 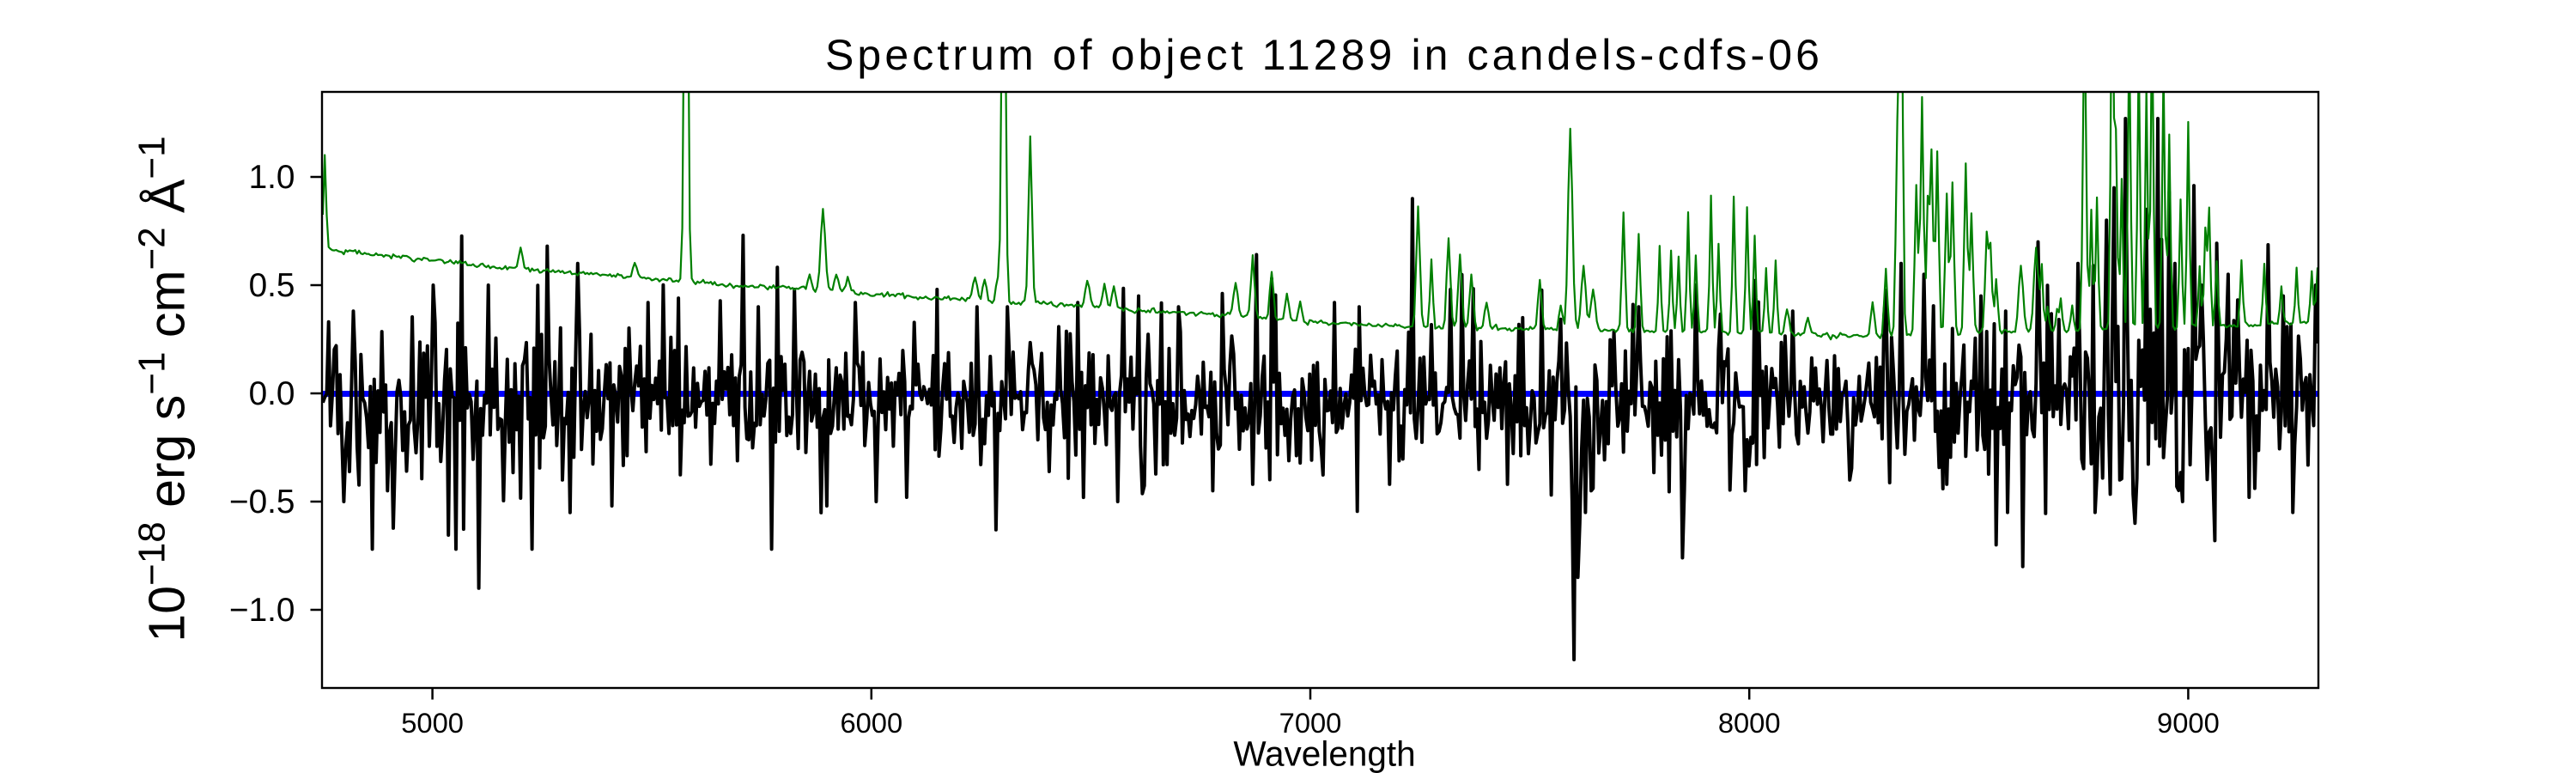 I want to click on svg-text: 1.0, so click(x=272, y=177).